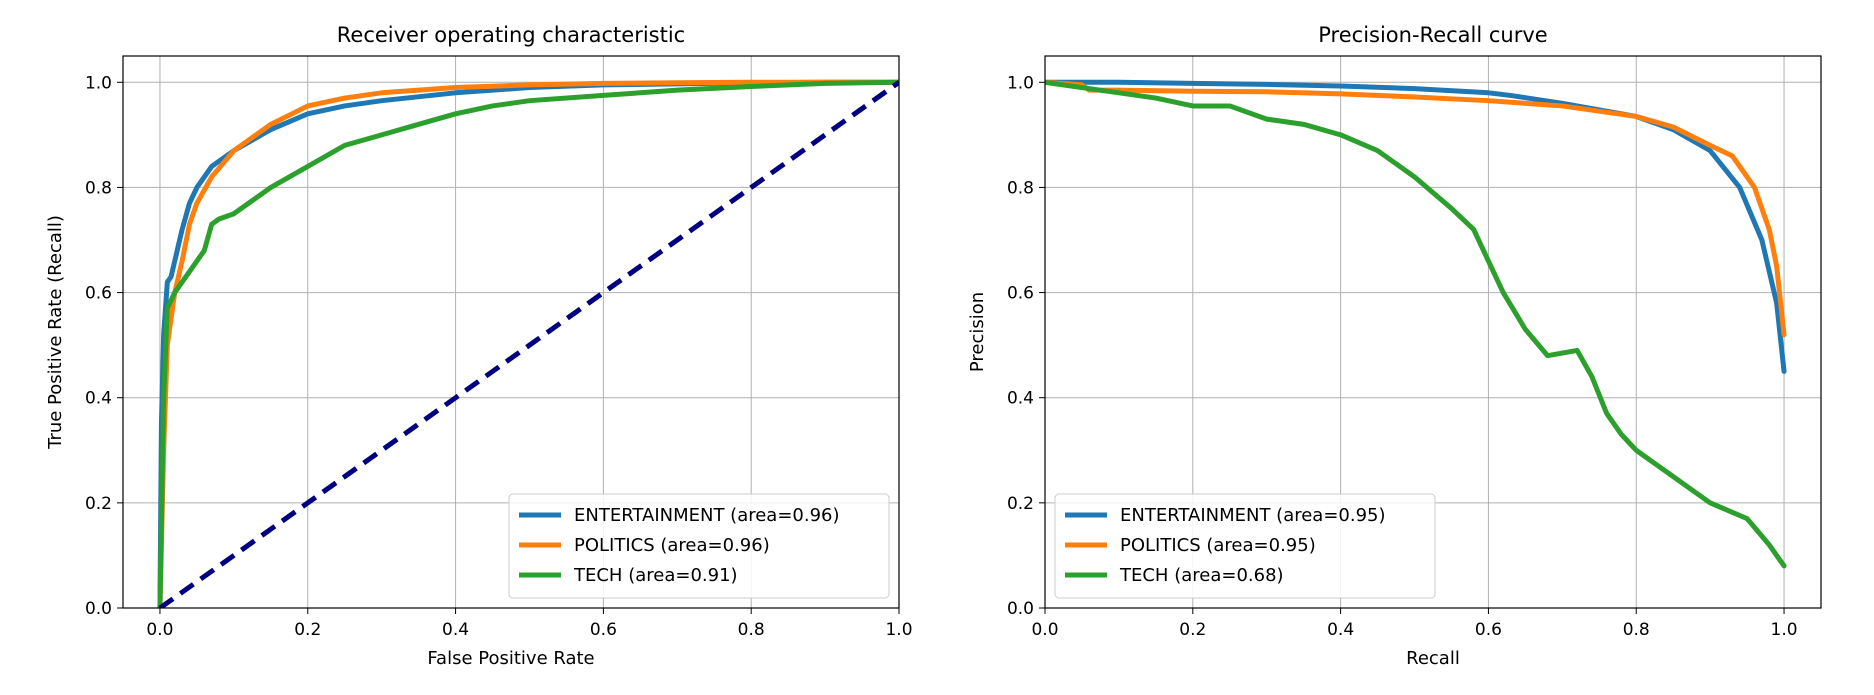  I want to click on chart-title: Receiver operating characteristic, so click(511, 35).